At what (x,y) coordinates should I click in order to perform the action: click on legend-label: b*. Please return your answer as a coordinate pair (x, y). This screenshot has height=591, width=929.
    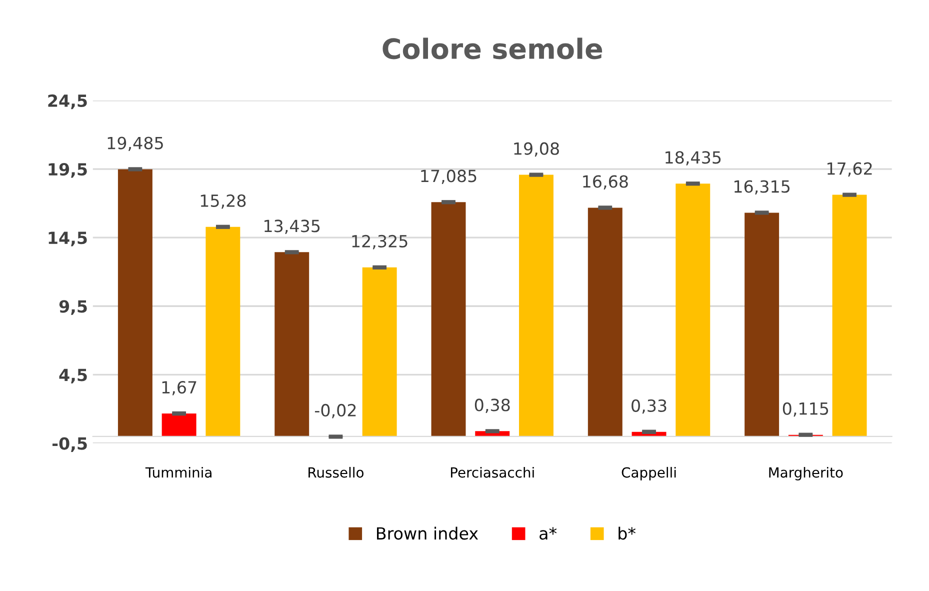
    Looking at the image, I should click on (627, 533).